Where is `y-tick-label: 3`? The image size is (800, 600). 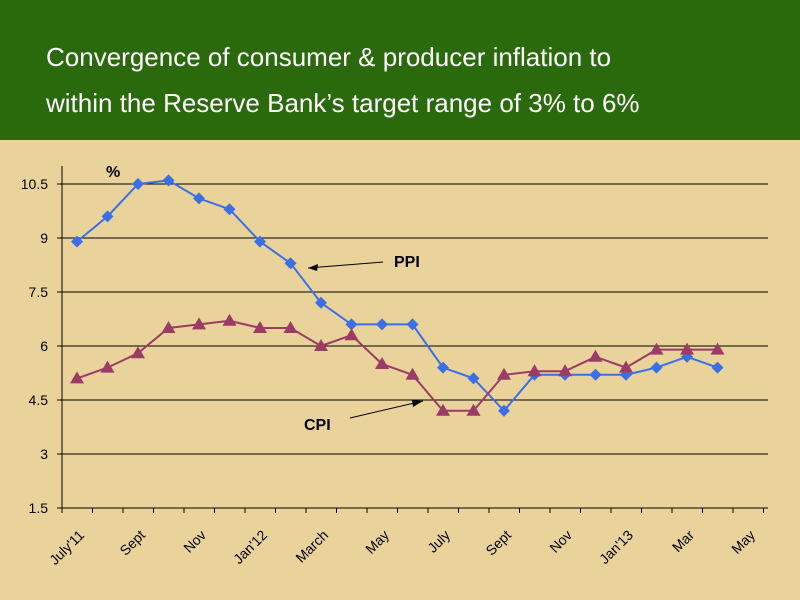
y-tick-label: 3 is located at coordinates (44, 454).